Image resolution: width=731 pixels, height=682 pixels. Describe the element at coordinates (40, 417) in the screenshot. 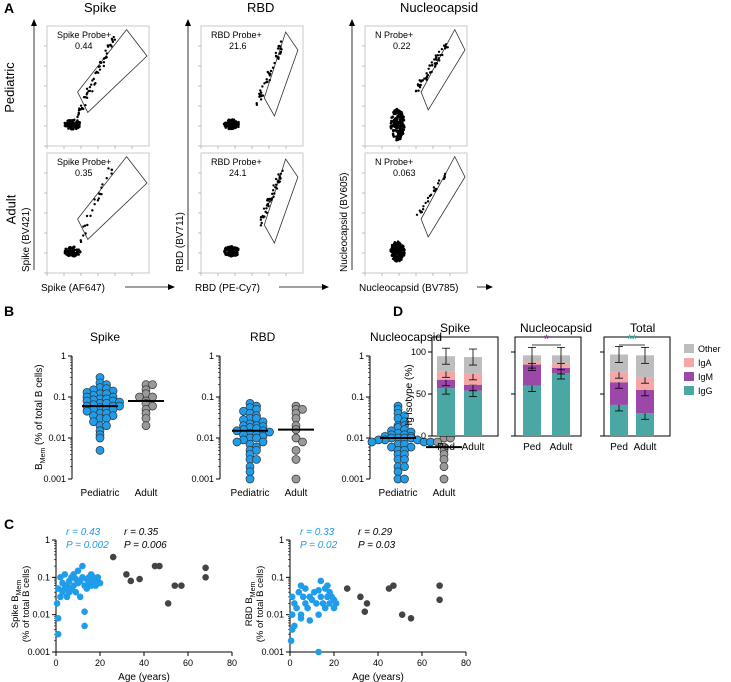

I see `y-axis-label: BMem (% of total B cells)` at that location.